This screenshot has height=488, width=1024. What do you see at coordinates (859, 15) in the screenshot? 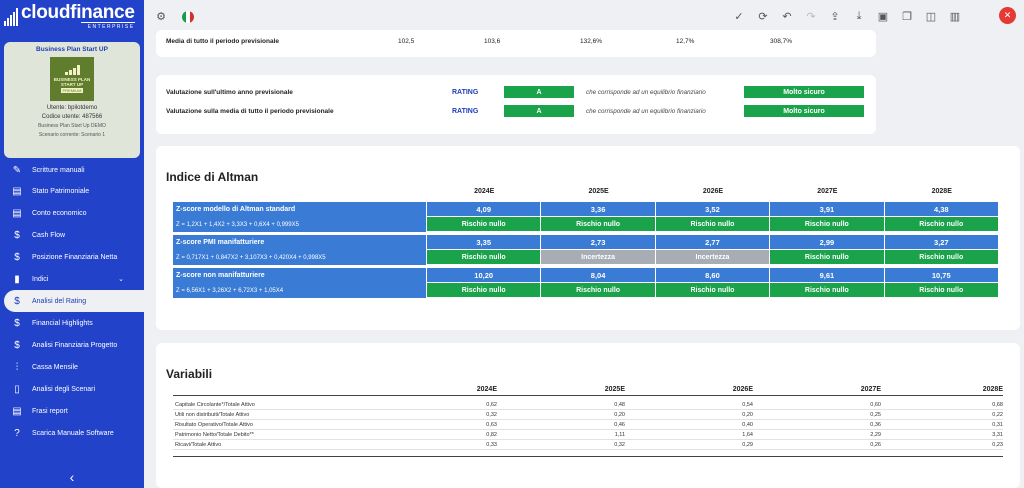
I see `download-icon: ⤓` at bounding box center [859, 15].